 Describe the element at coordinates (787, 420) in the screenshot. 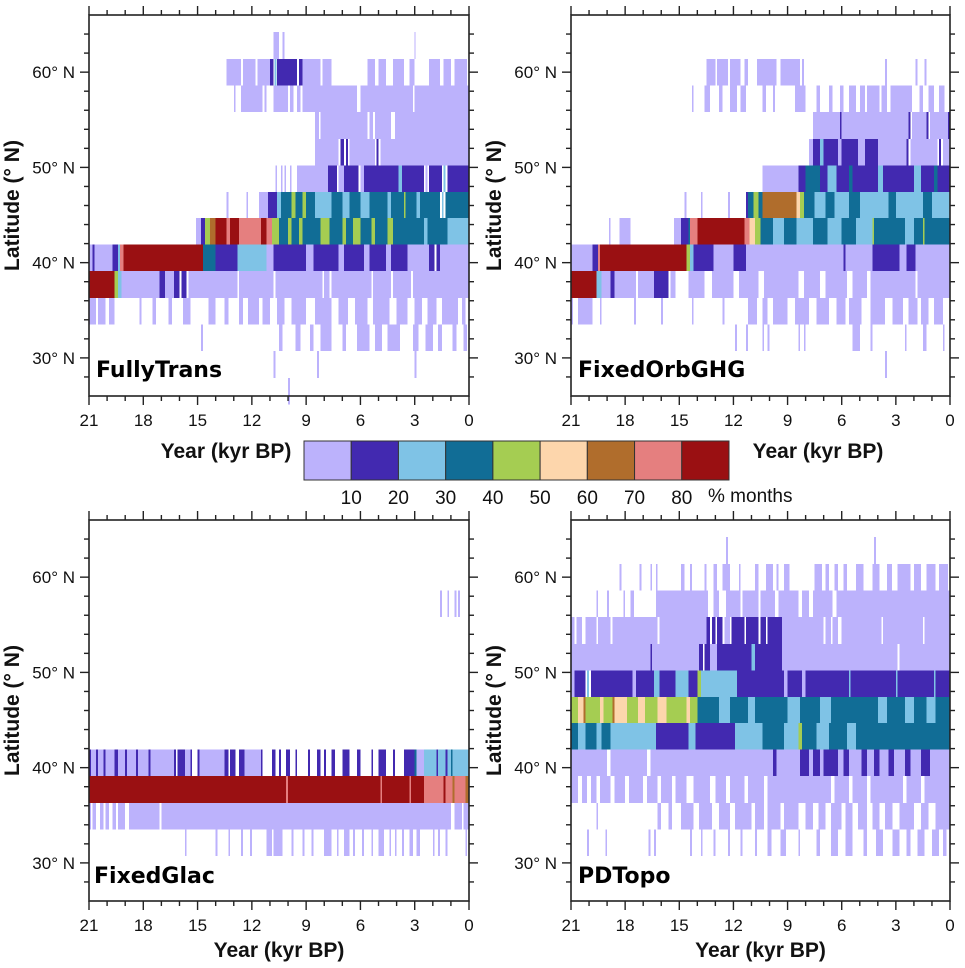

I see `x-tick-label: 9` at that location.